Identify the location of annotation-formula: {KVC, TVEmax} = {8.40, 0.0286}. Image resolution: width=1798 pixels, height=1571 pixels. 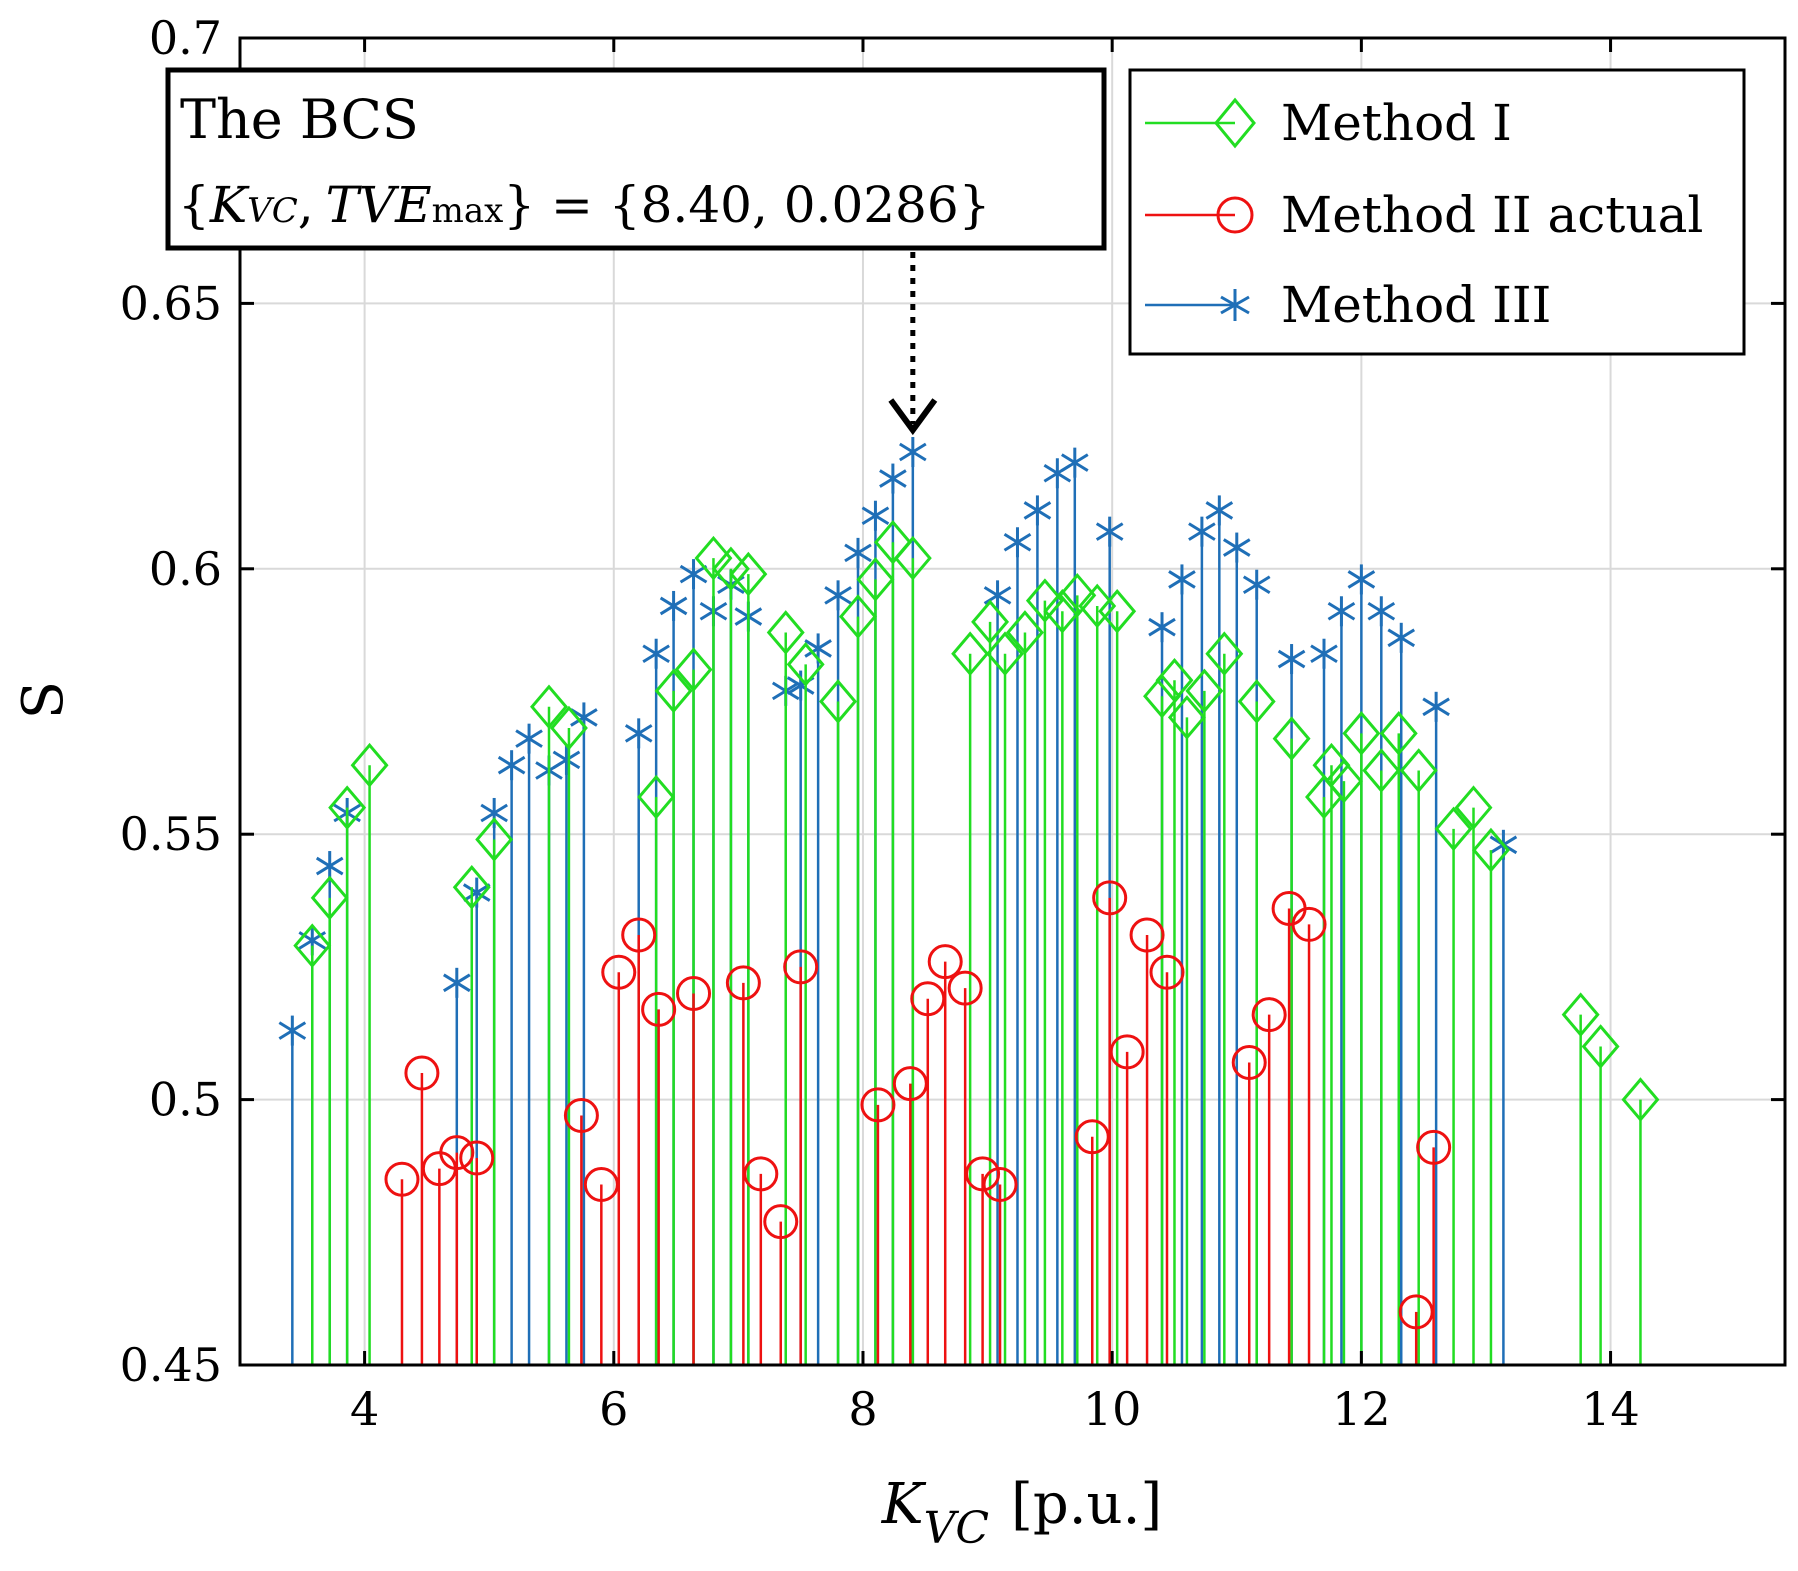
(584, 205).